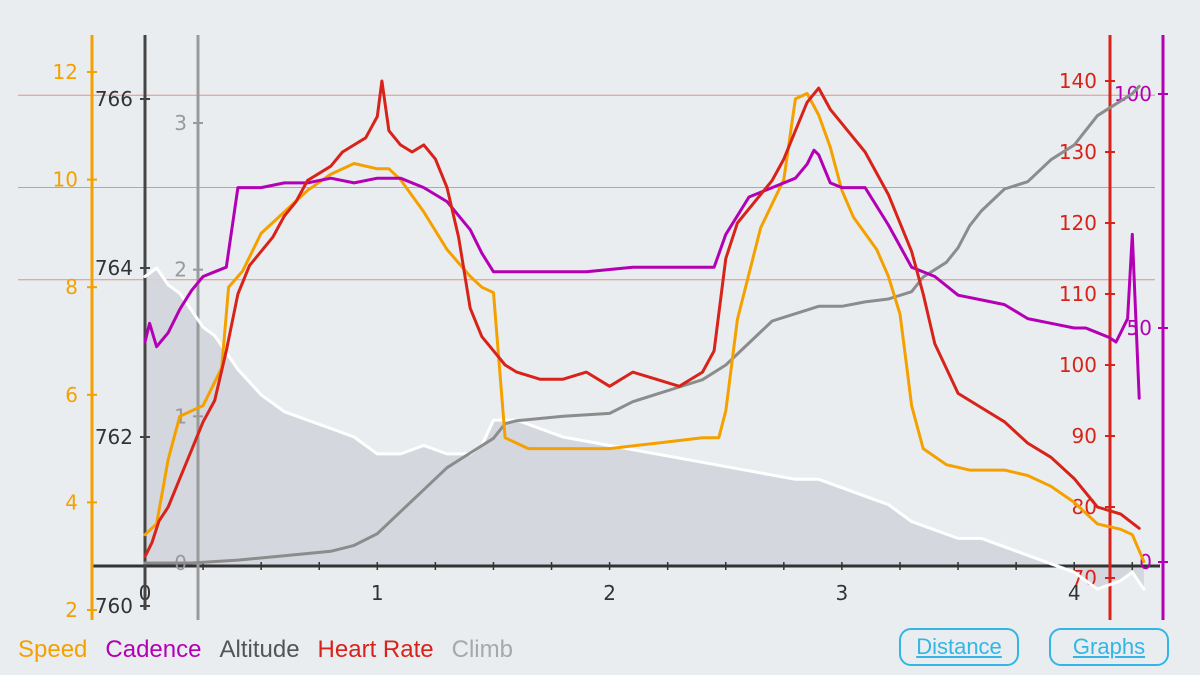 The image size is (1200, 675). I want to click on x-tick-label: 2, so click(609, 593).